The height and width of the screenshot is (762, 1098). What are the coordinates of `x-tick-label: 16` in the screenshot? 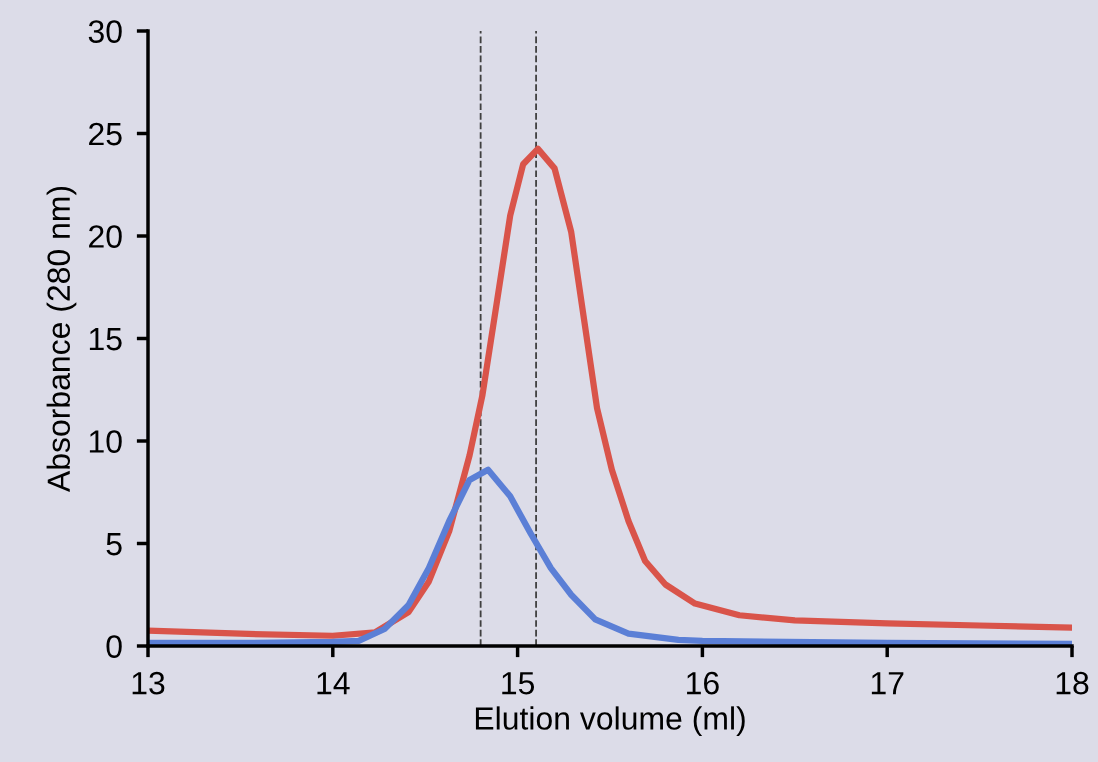 It's located at (703, 683).